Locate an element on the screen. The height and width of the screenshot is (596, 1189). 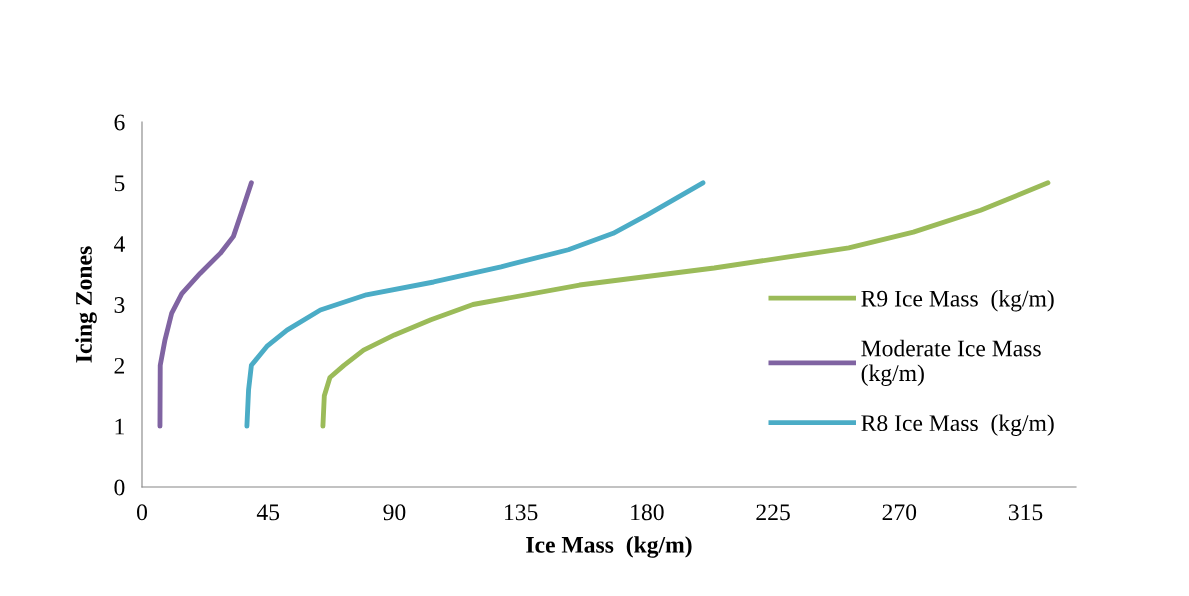
legend-label: Moderate Ice Mass (kg/m) is located at coordinates (951, 362).